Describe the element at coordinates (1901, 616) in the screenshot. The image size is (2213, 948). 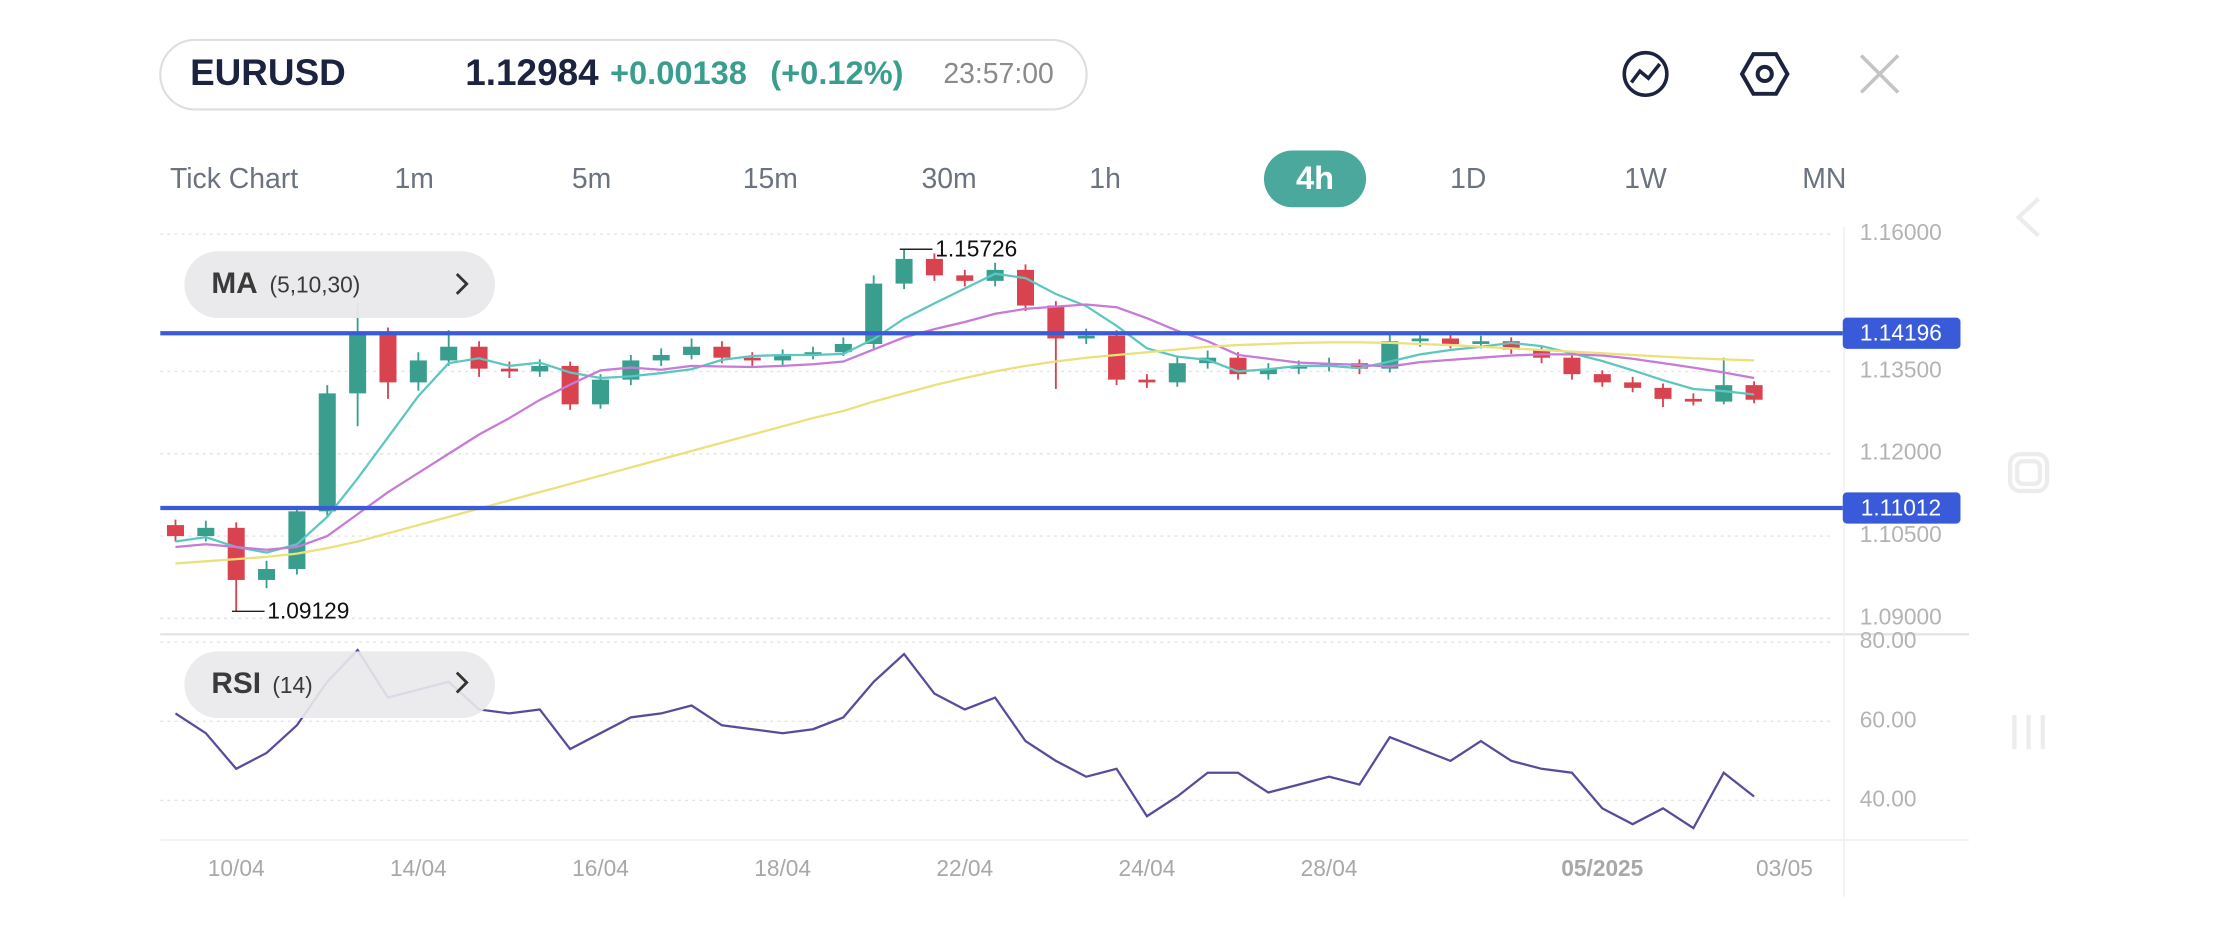
I see `y-tick-label: 1.09000` at that location.